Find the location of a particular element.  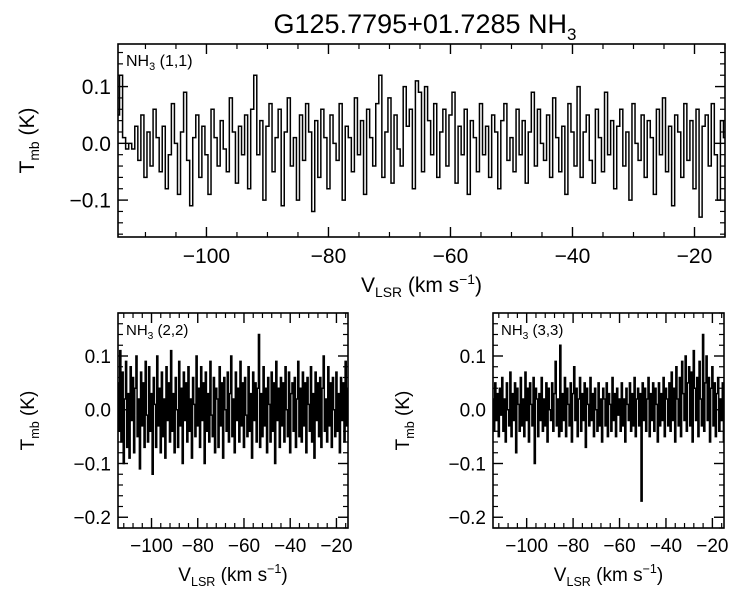

figure-title: G125.7795+01.7285 NH3 is located at coordinates (425, 26).